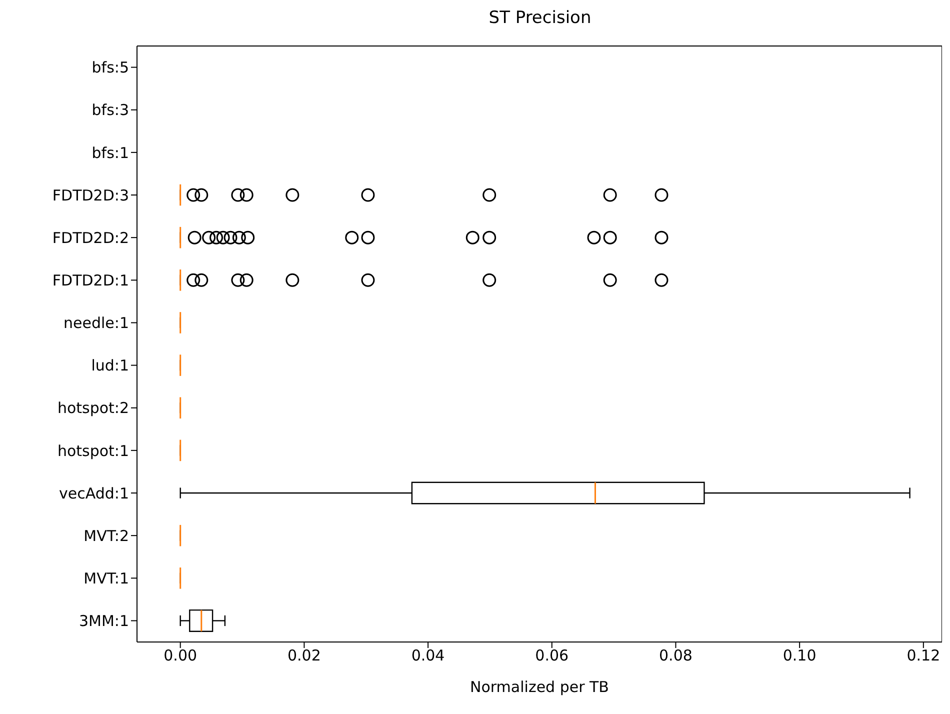 Image resolution: width=950 pixels, height=714 pixels. What do you see at coordinates (103, 621) in the screenshot?
I see `y-tick-label: 3MM:1` at bounding box center [103, 621].